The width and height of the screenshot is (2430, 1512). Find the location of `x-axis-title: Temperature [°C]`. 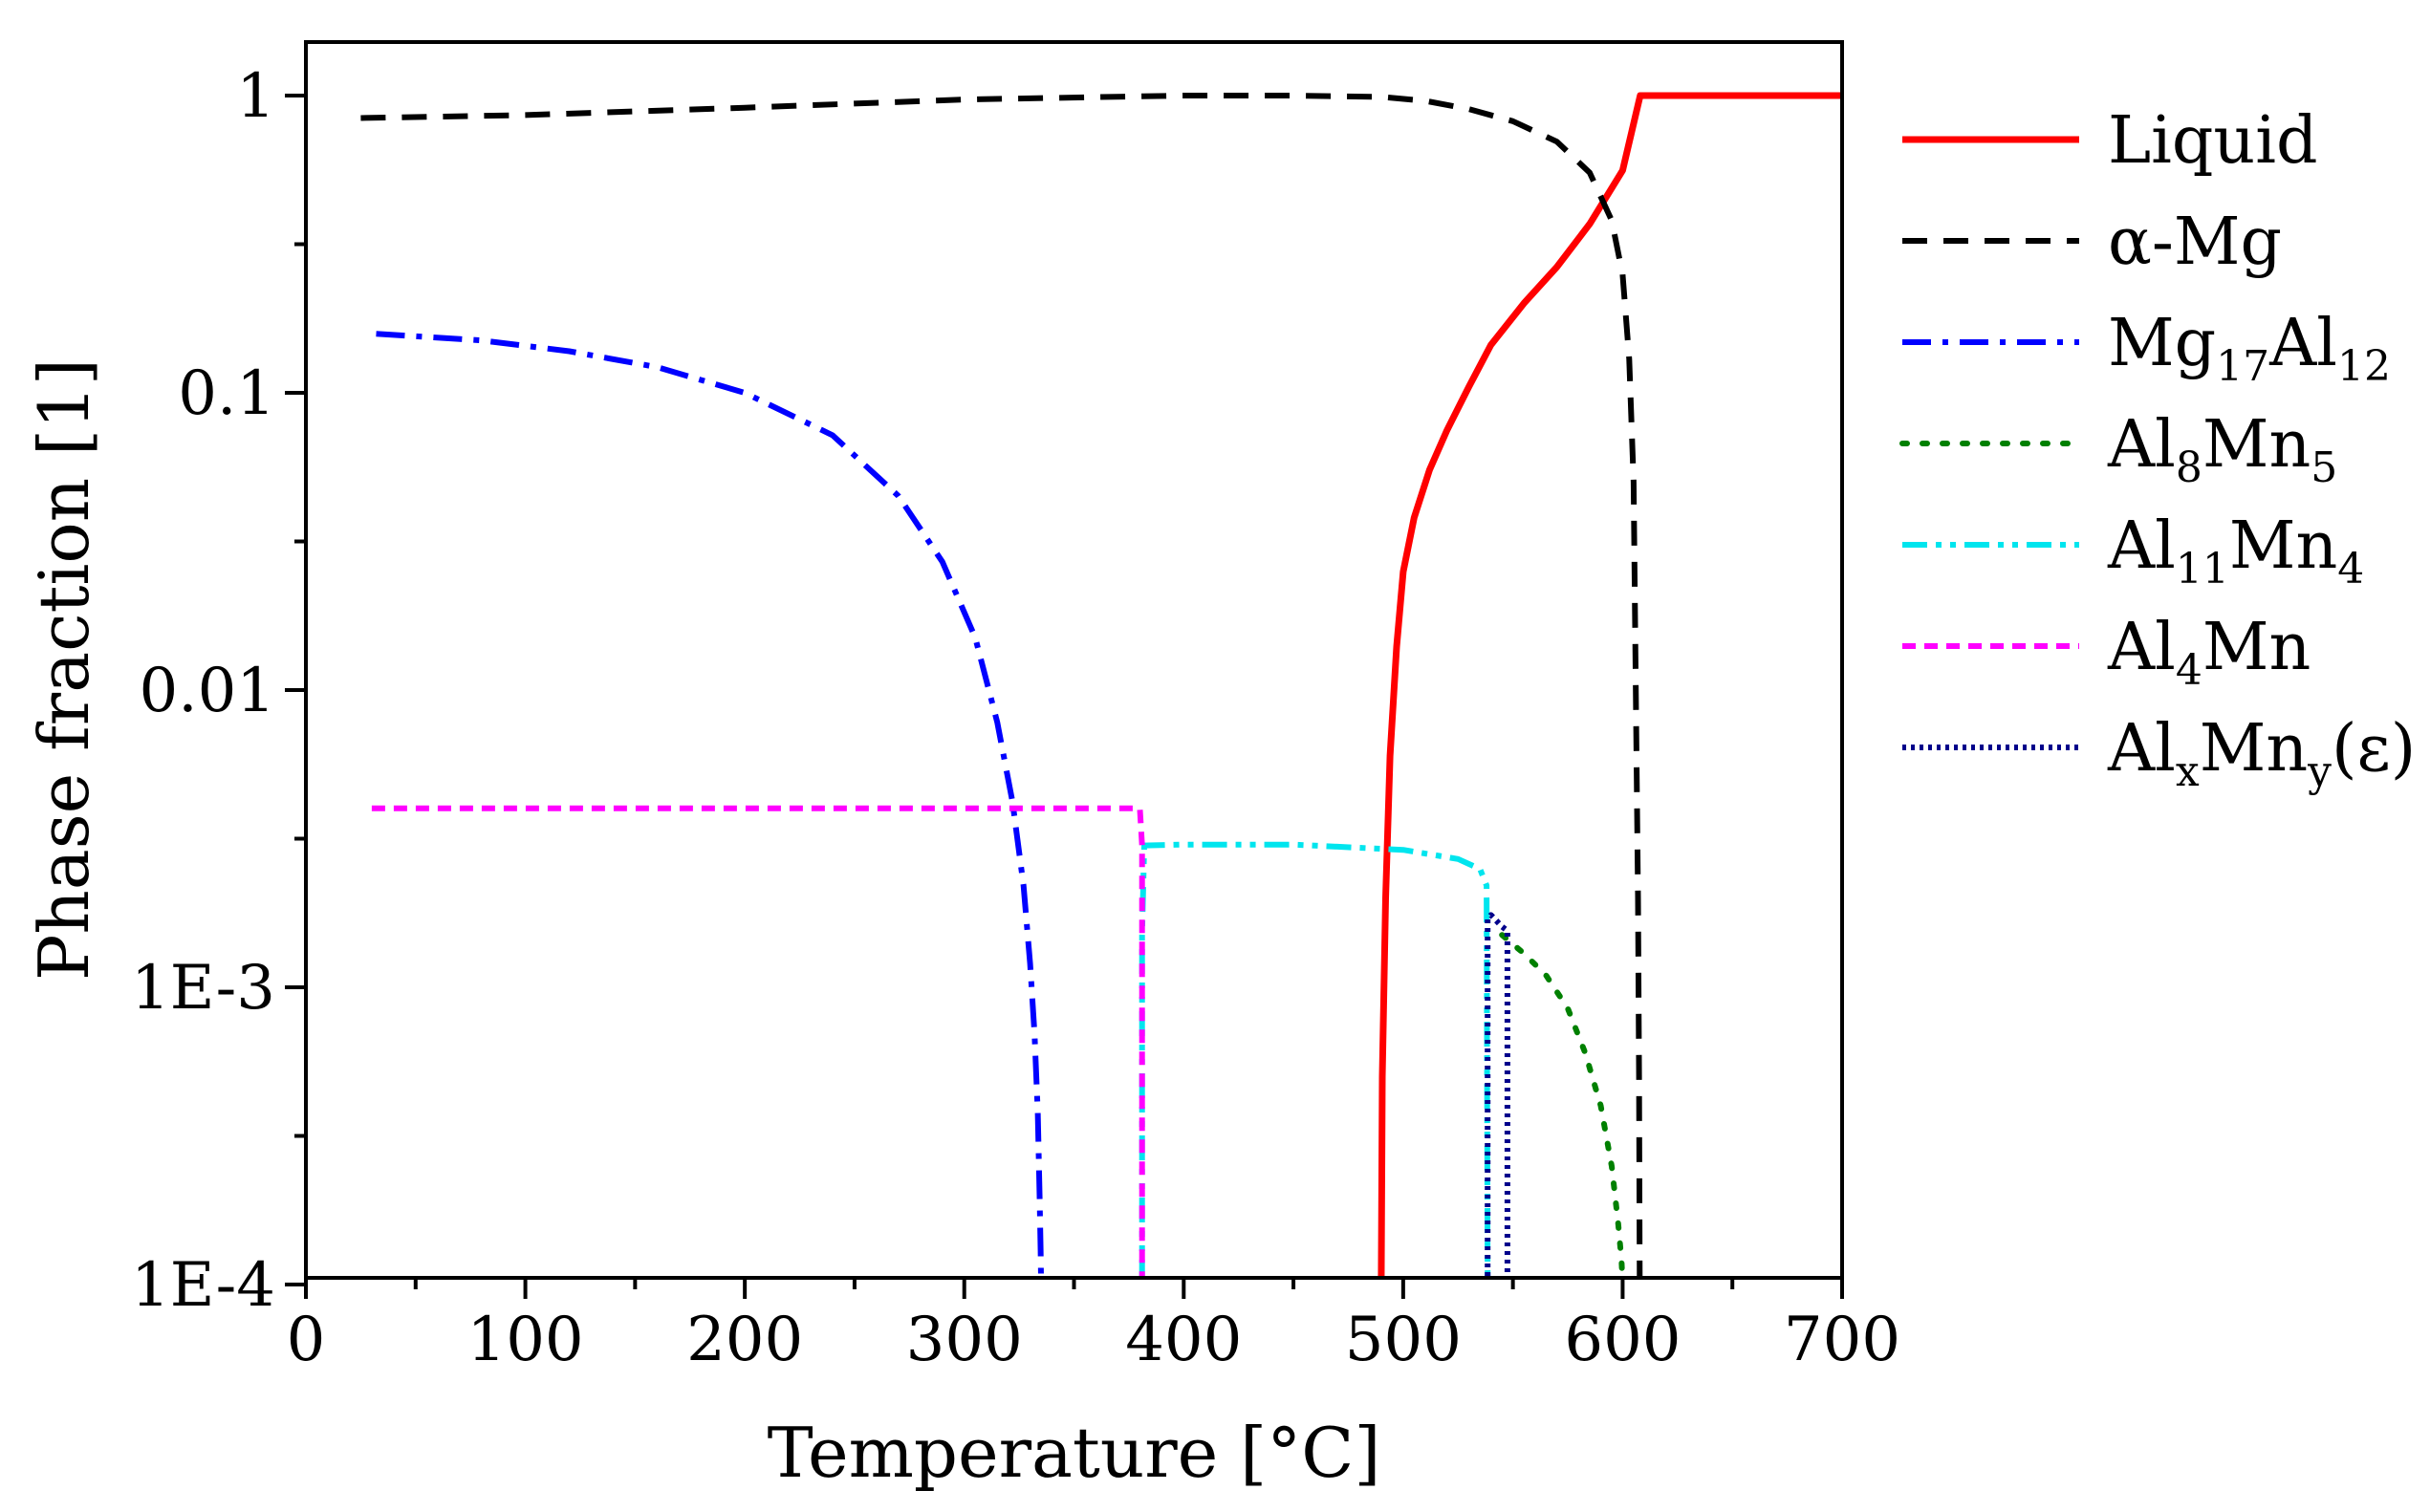

x-axis-title: Temperature [°C] is located at coordinates (1074, 1453).